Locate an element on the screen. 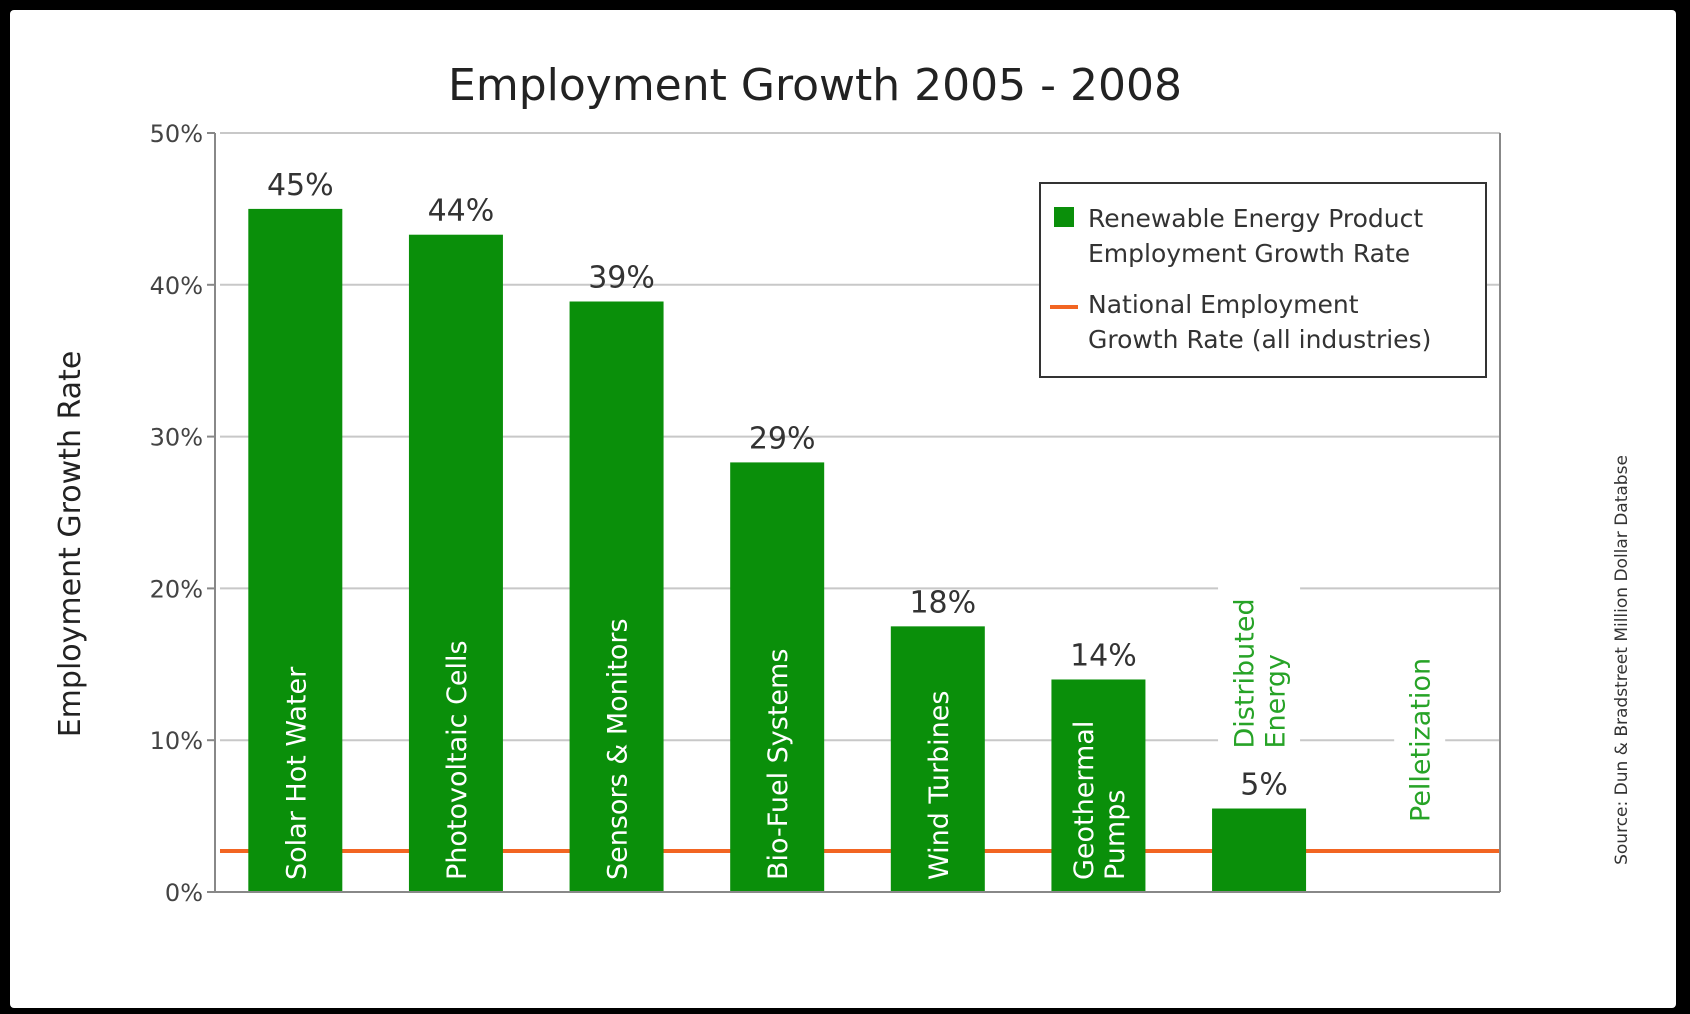 The height and width of the screenshot is (1014, 1690). category-label: Bio-Fuel Systems is located at coordinates (778, 764).